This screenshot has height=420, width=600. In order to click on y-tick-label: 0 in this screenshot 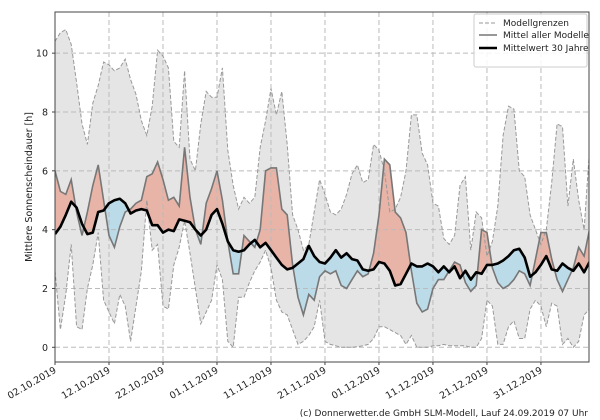, I will do `click(45, 348)`.